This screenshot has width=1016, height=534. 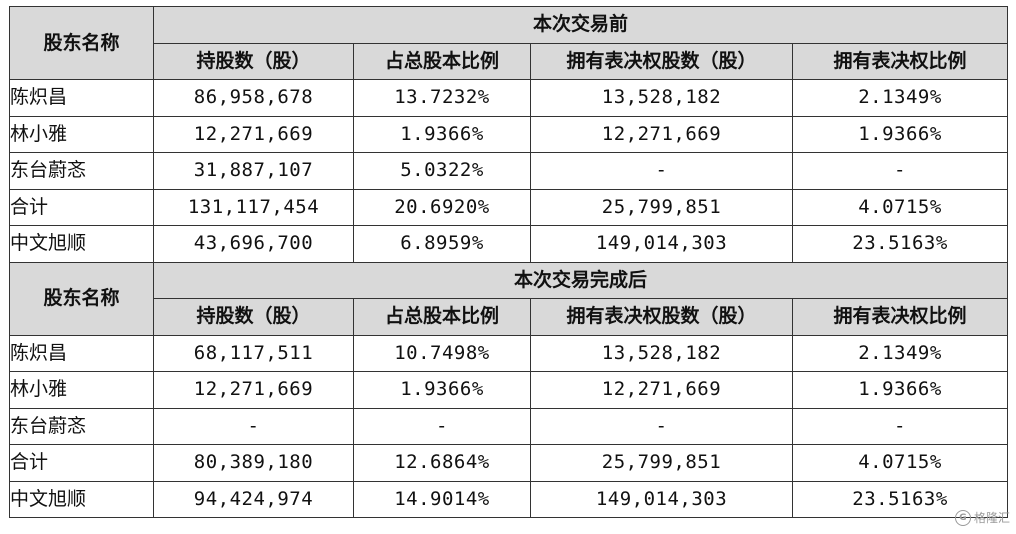 I want to click on before-section-header-row: 股东名称 本次交易前, so click(x=509, y=43).